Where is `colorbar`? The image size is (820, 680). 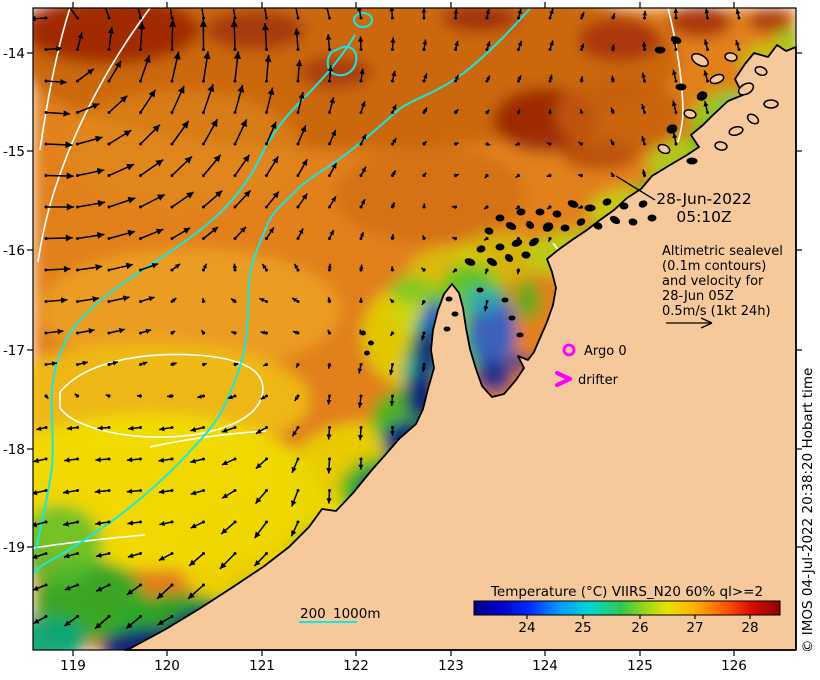
colorbar is located at coordinates (627, 608).